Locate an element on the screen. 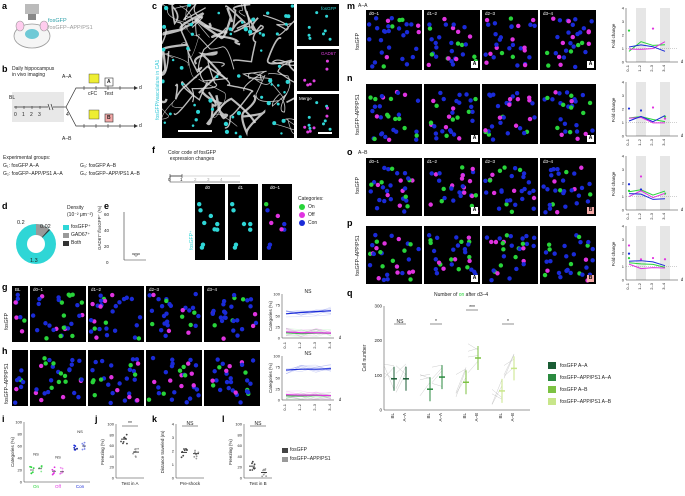  ytick-label: 200 is located at coordinates (378, 340).